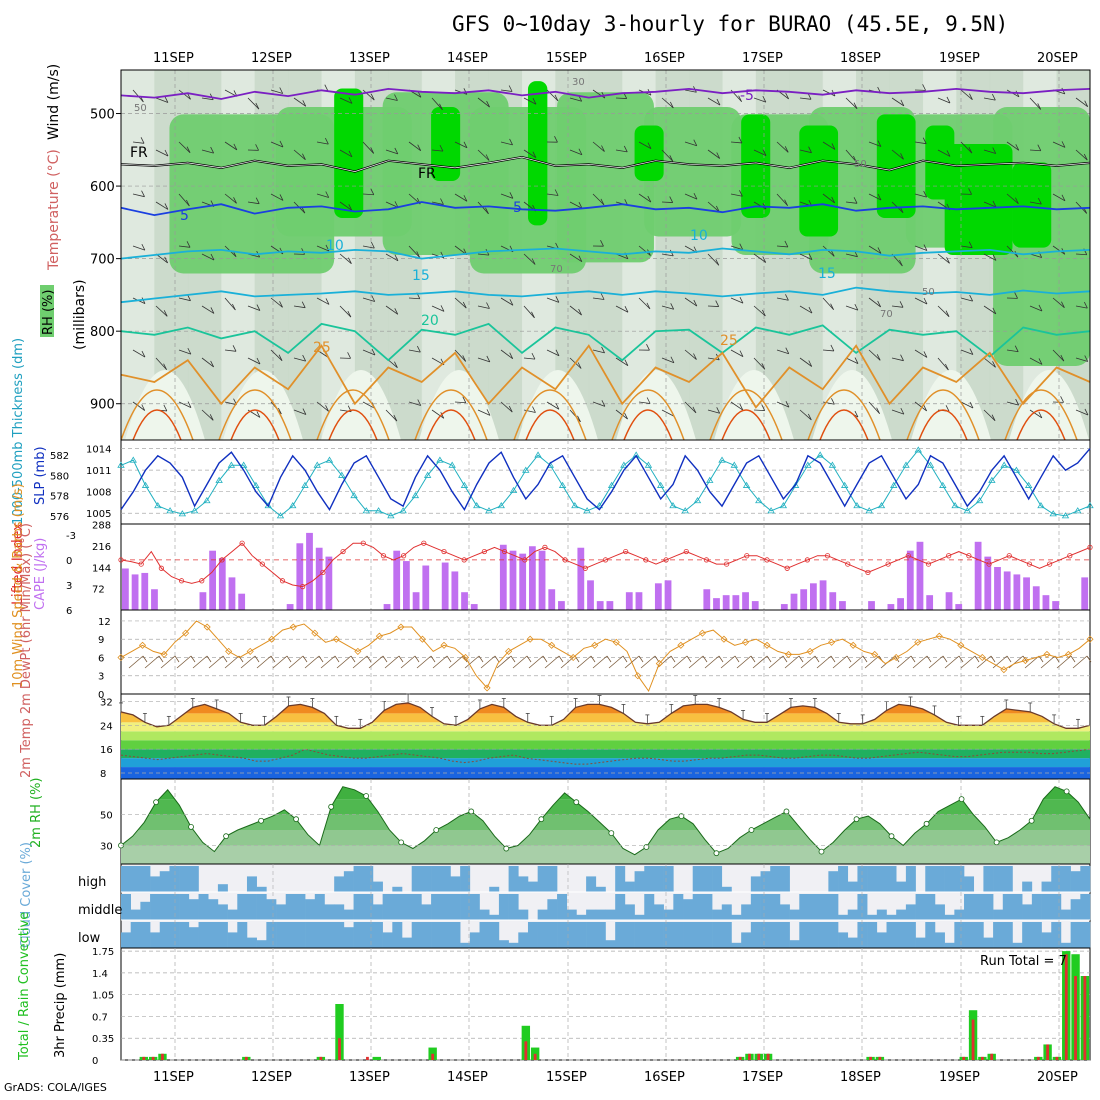 The height and width of the screenshot is (1100, 1100). I want to click on slp-tick: 1005, so click(98, 514).